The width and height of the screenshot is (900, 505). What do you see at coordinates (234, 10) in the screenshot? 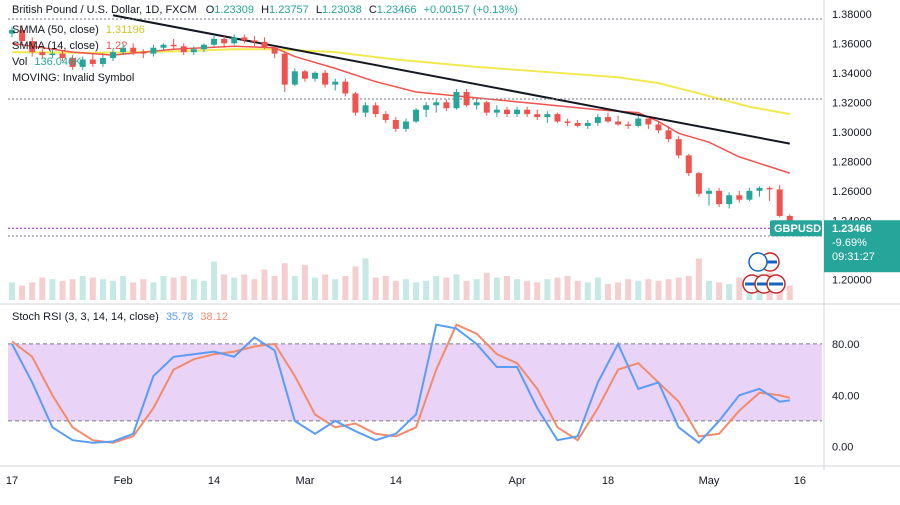
I see `ohlc-open-value: 1.23309` at bounding box center [234, 10].